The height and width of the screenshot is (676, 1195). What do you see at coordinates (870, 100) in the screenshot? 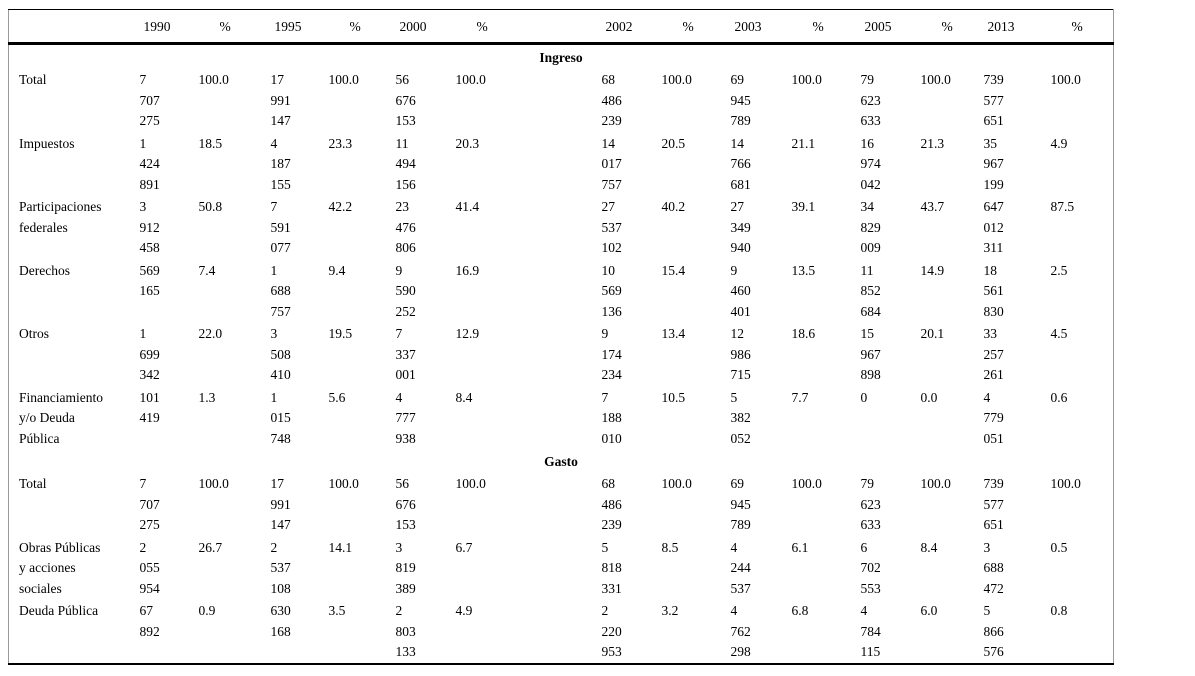
I see `value-cell: 79 623 633` at bounding box center [870, 100].